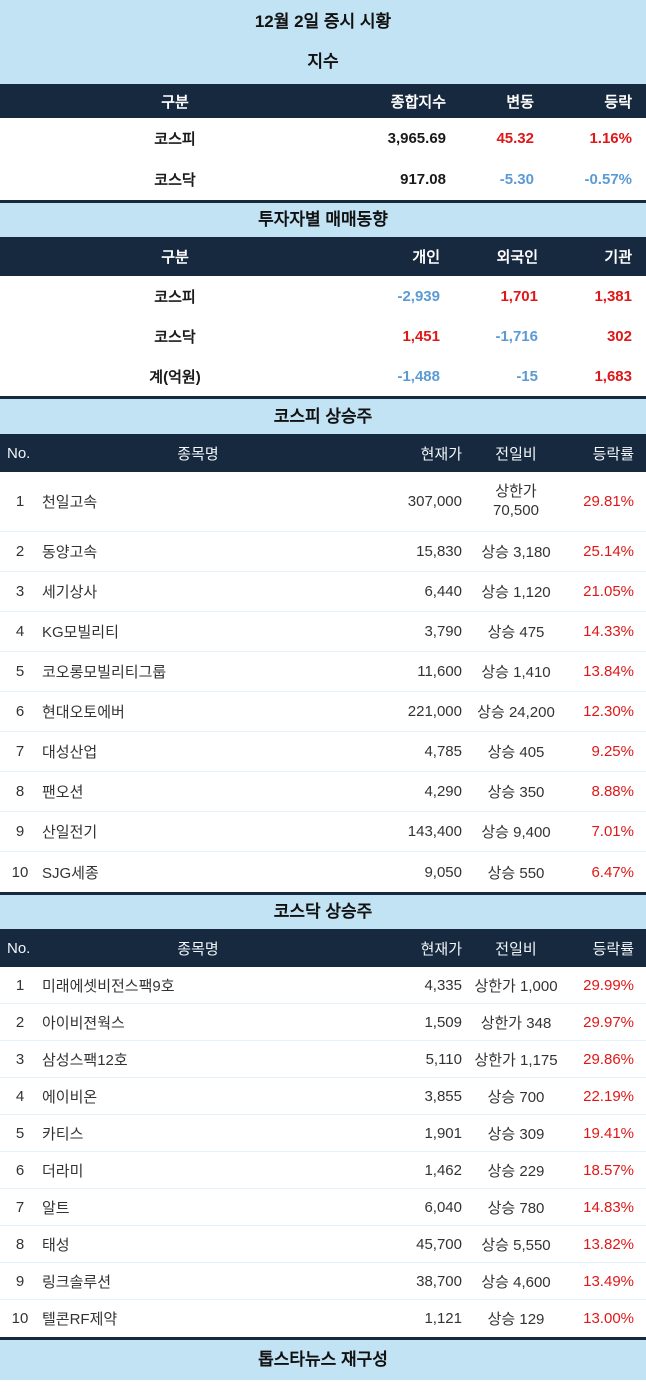 Image resolution: width=646 pixels, height=1394 pixels. I want to click on stock-rate-cell: 7.01%, so click(612, 831).